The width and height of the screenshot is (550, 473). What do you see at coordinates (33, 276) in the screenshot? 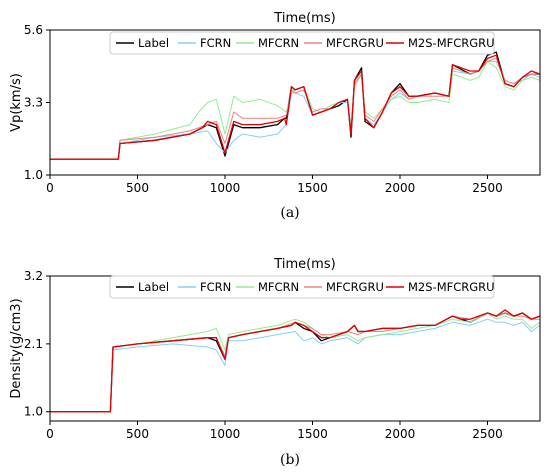
I see `y-tick-label: 3.2` at bounding box center [33, 276].